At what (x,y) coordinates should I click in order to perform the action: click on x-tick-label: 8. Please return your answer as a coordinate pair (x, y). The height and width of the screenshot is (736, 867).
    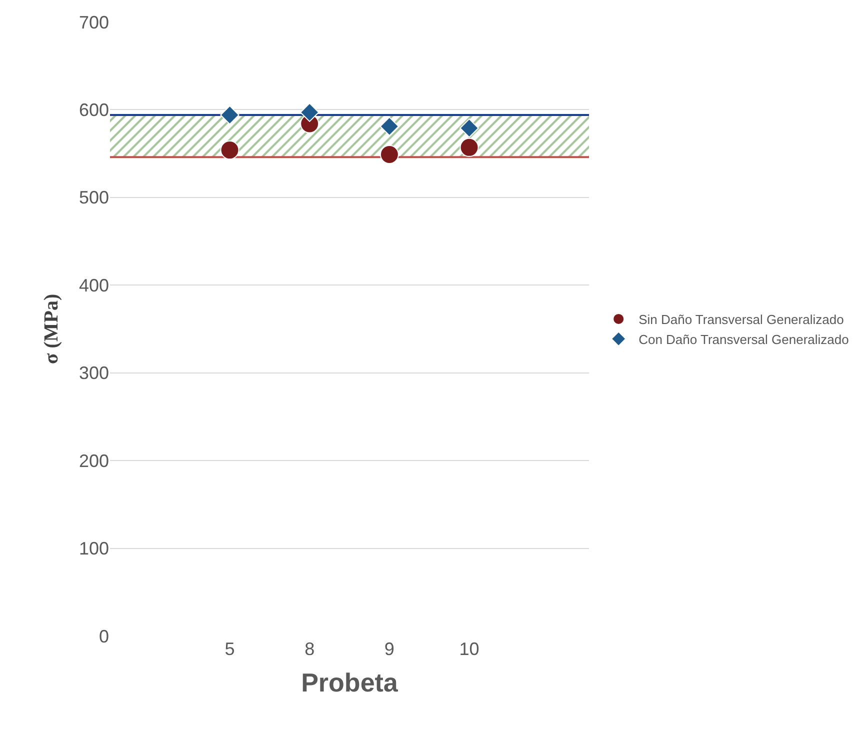
    Looking at the image, I should click on (309, 649).